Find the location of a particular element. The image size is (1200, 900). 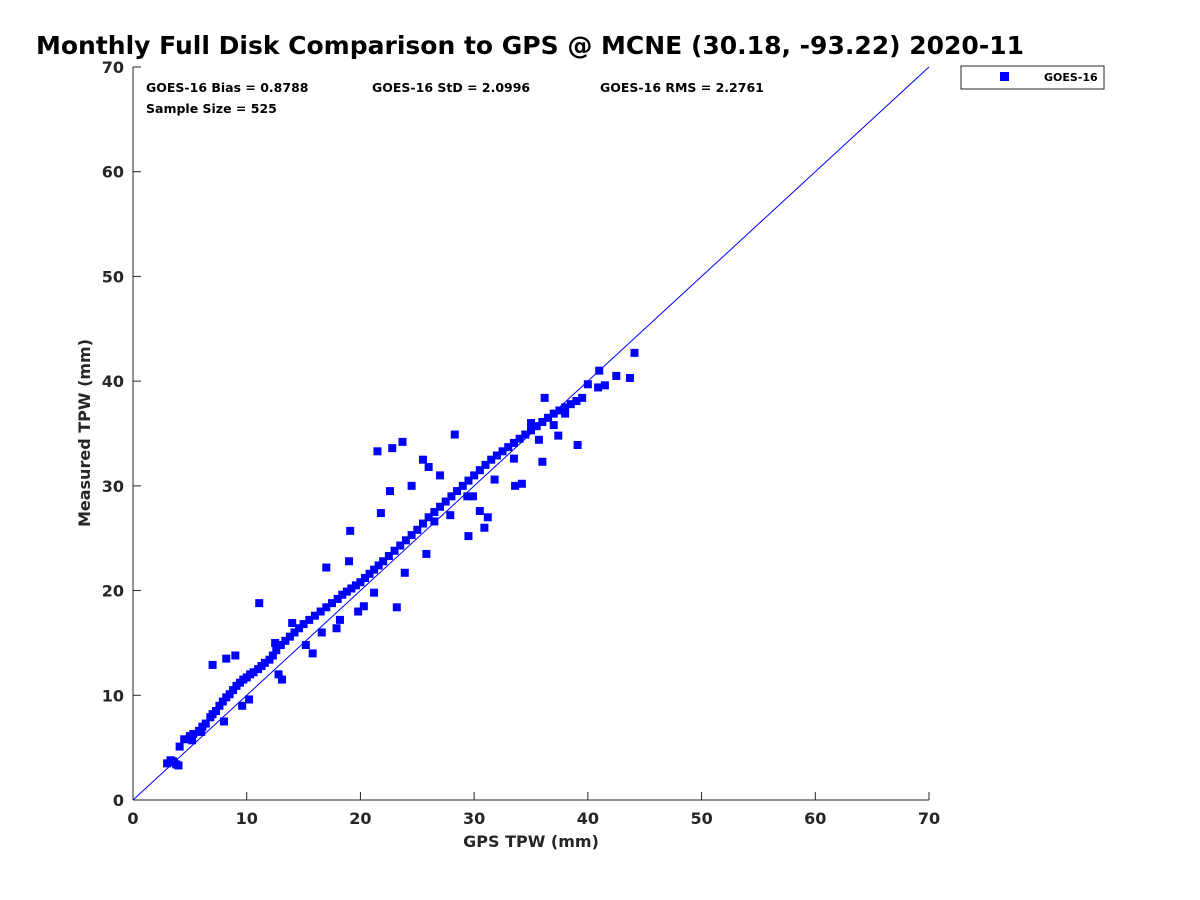

y-tick-label: 0 is located at coordinates (118, 800).